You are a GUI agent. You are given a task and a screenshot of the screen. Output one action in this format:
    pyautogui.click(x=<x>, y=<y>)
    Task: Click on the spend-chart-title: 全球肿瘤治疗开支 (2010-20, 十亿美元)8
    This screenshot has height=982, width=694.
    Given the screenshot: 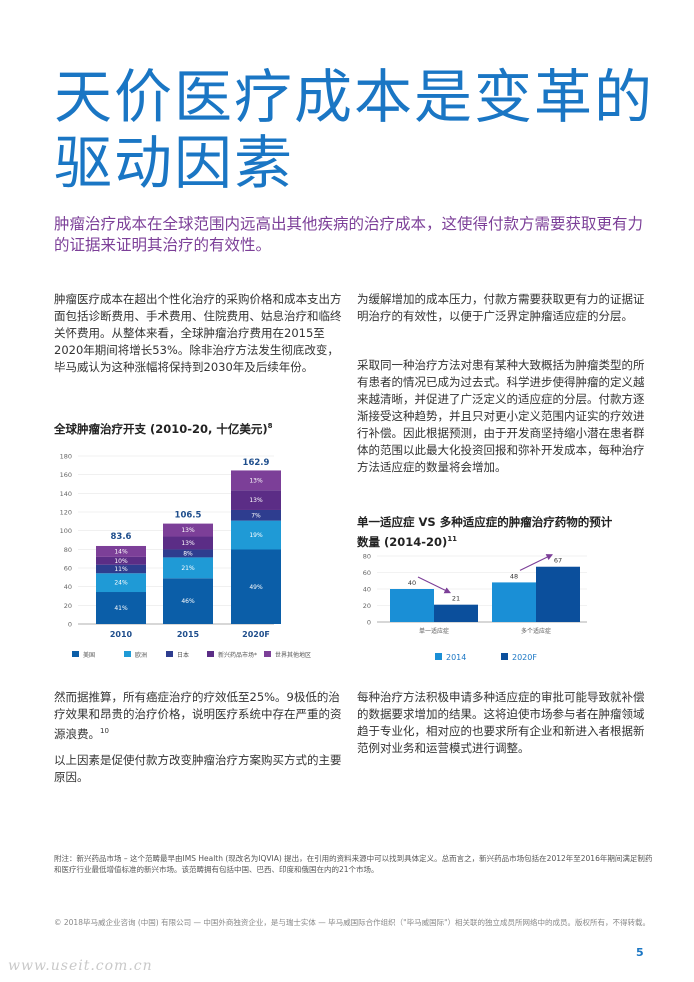 What is the action you would take?
    pyautogui.click(x=198, y=428)
    